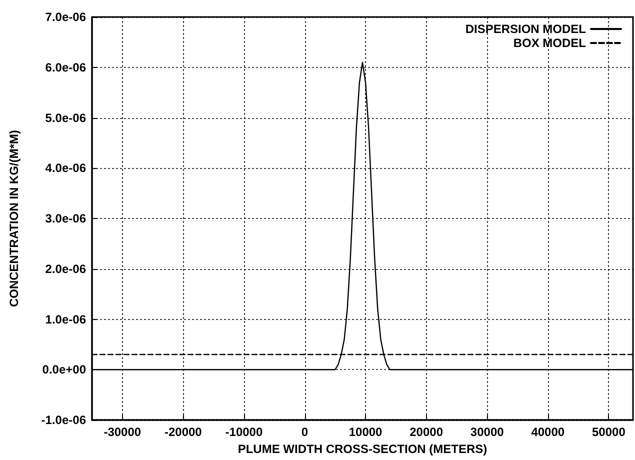  I want to click on x-tick-label: 10000, so click(365, 432).